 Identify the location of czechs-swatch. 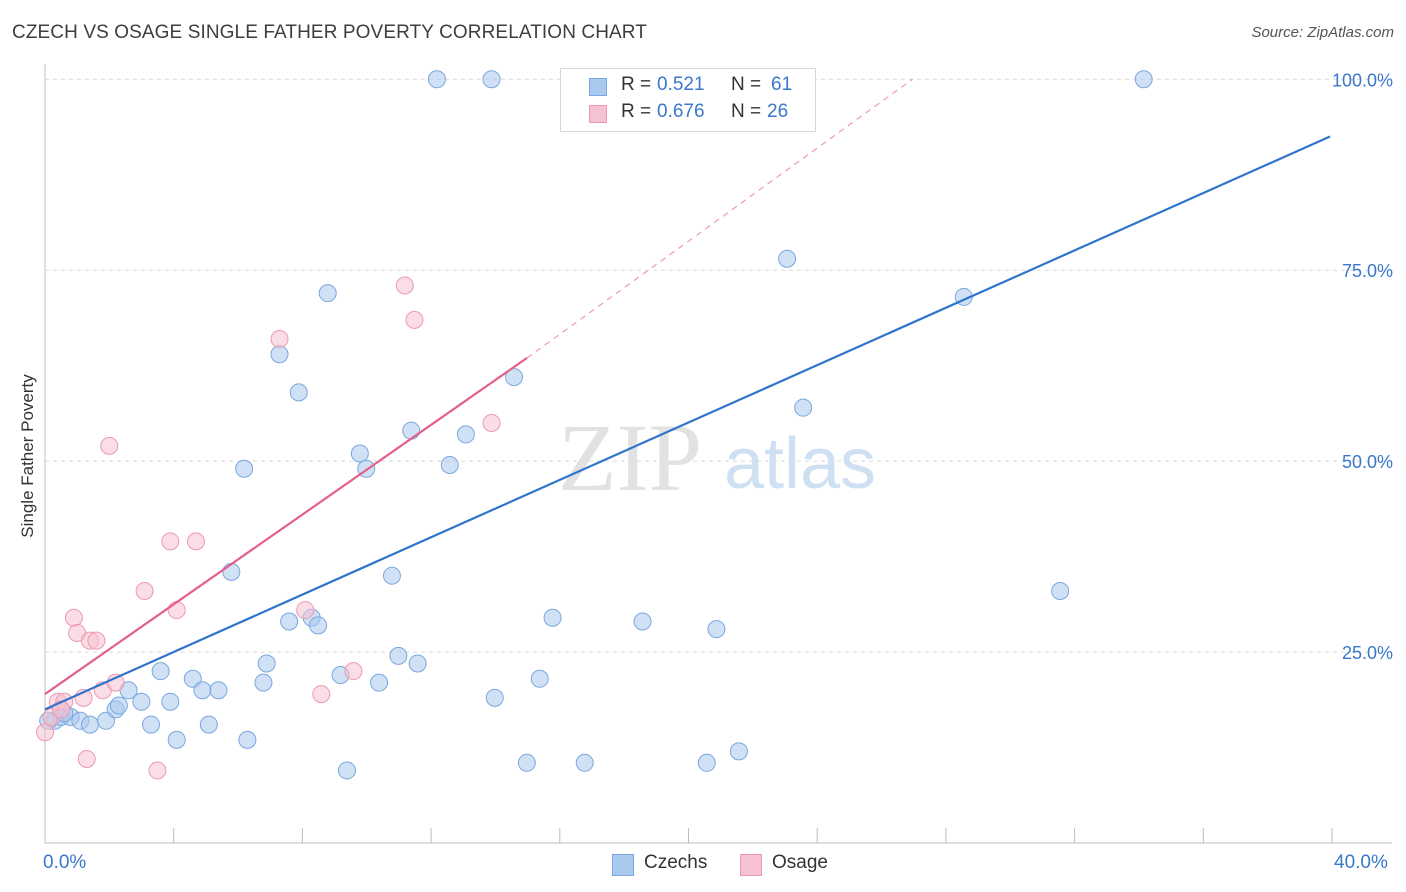
(598, 87).